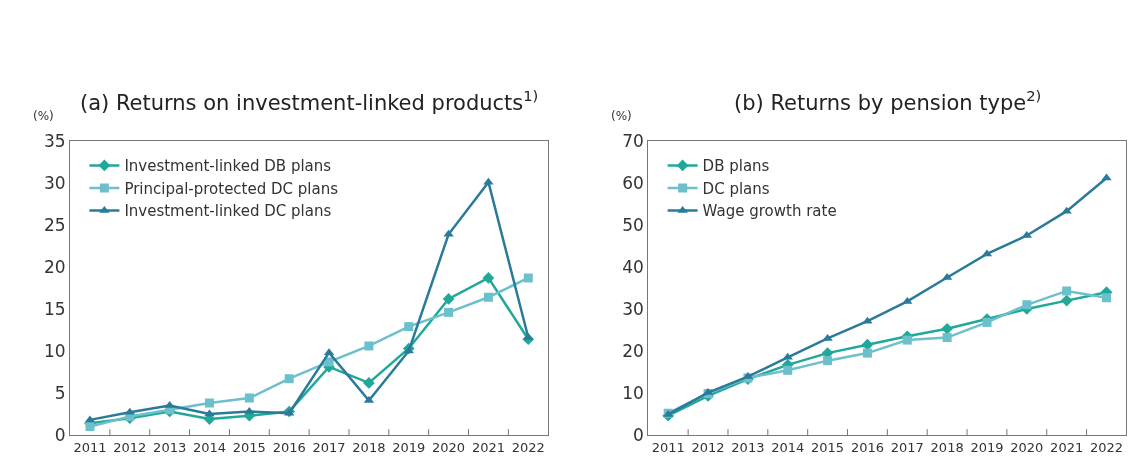  What do you see at coordinates (633, 266) in the screenshot?
I see `y-tick-label: 40` at bounding box center [633, 266].